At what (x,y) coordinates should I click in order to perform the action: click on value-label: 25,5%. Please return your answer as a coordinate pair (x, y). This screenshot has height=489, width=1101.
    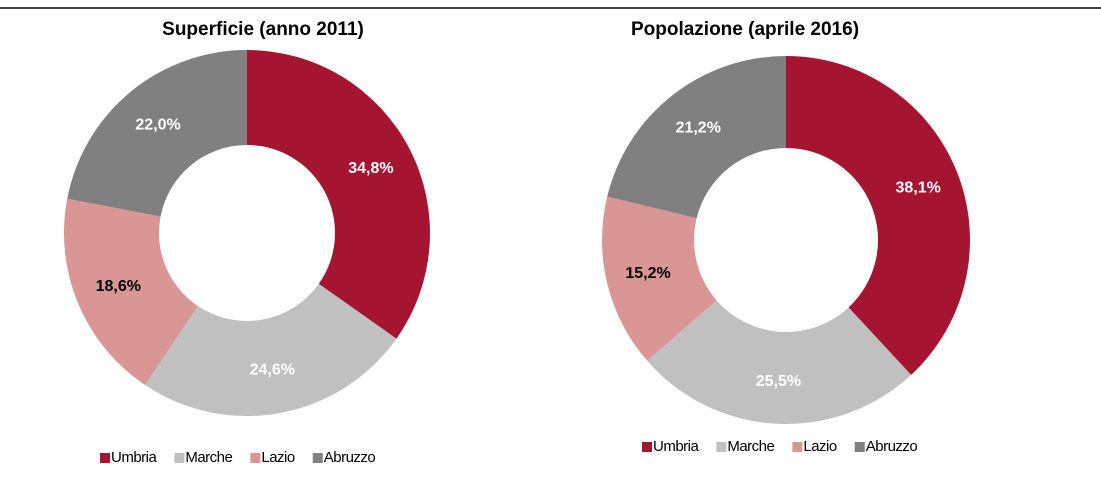
    Looking at the image, I should click on (778, 381).